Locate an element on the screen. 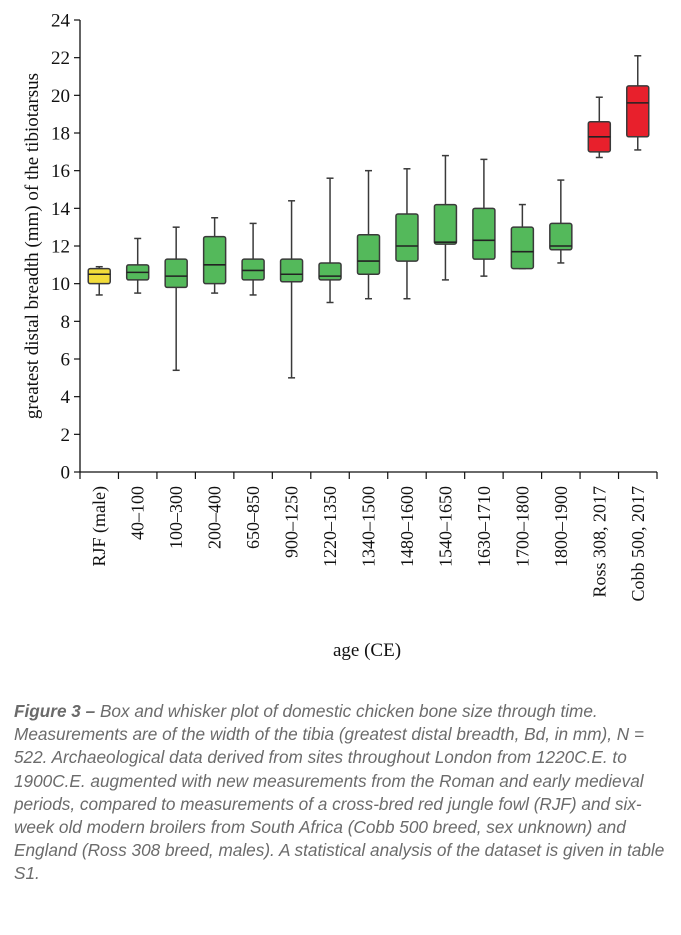 The height and width of the screenshot is (935, 681). y-tick-label: 0 is located at coordinates (66, 473).